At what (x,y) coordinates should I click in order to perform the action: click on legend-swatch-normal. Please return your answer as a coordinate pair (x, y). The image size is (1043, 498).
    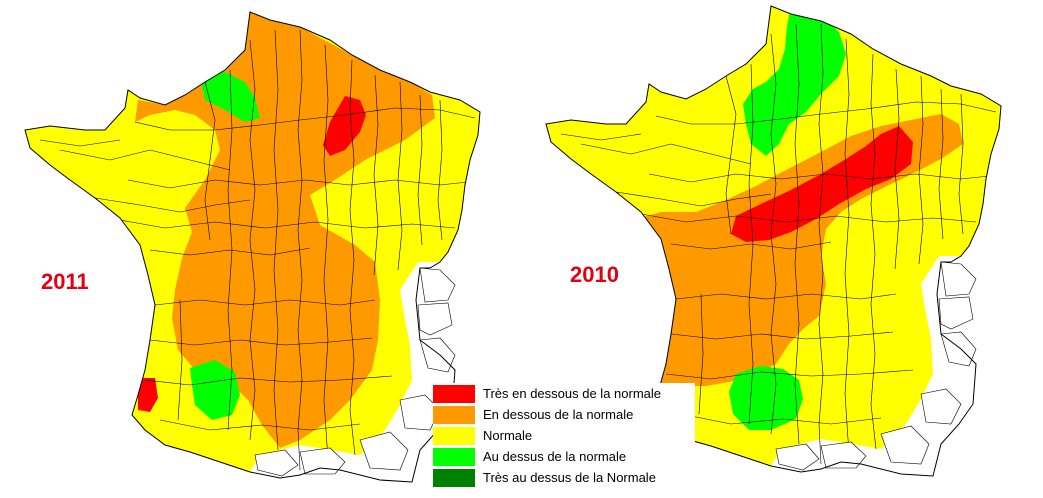
    Looking at the image, I should click on (454, 435).